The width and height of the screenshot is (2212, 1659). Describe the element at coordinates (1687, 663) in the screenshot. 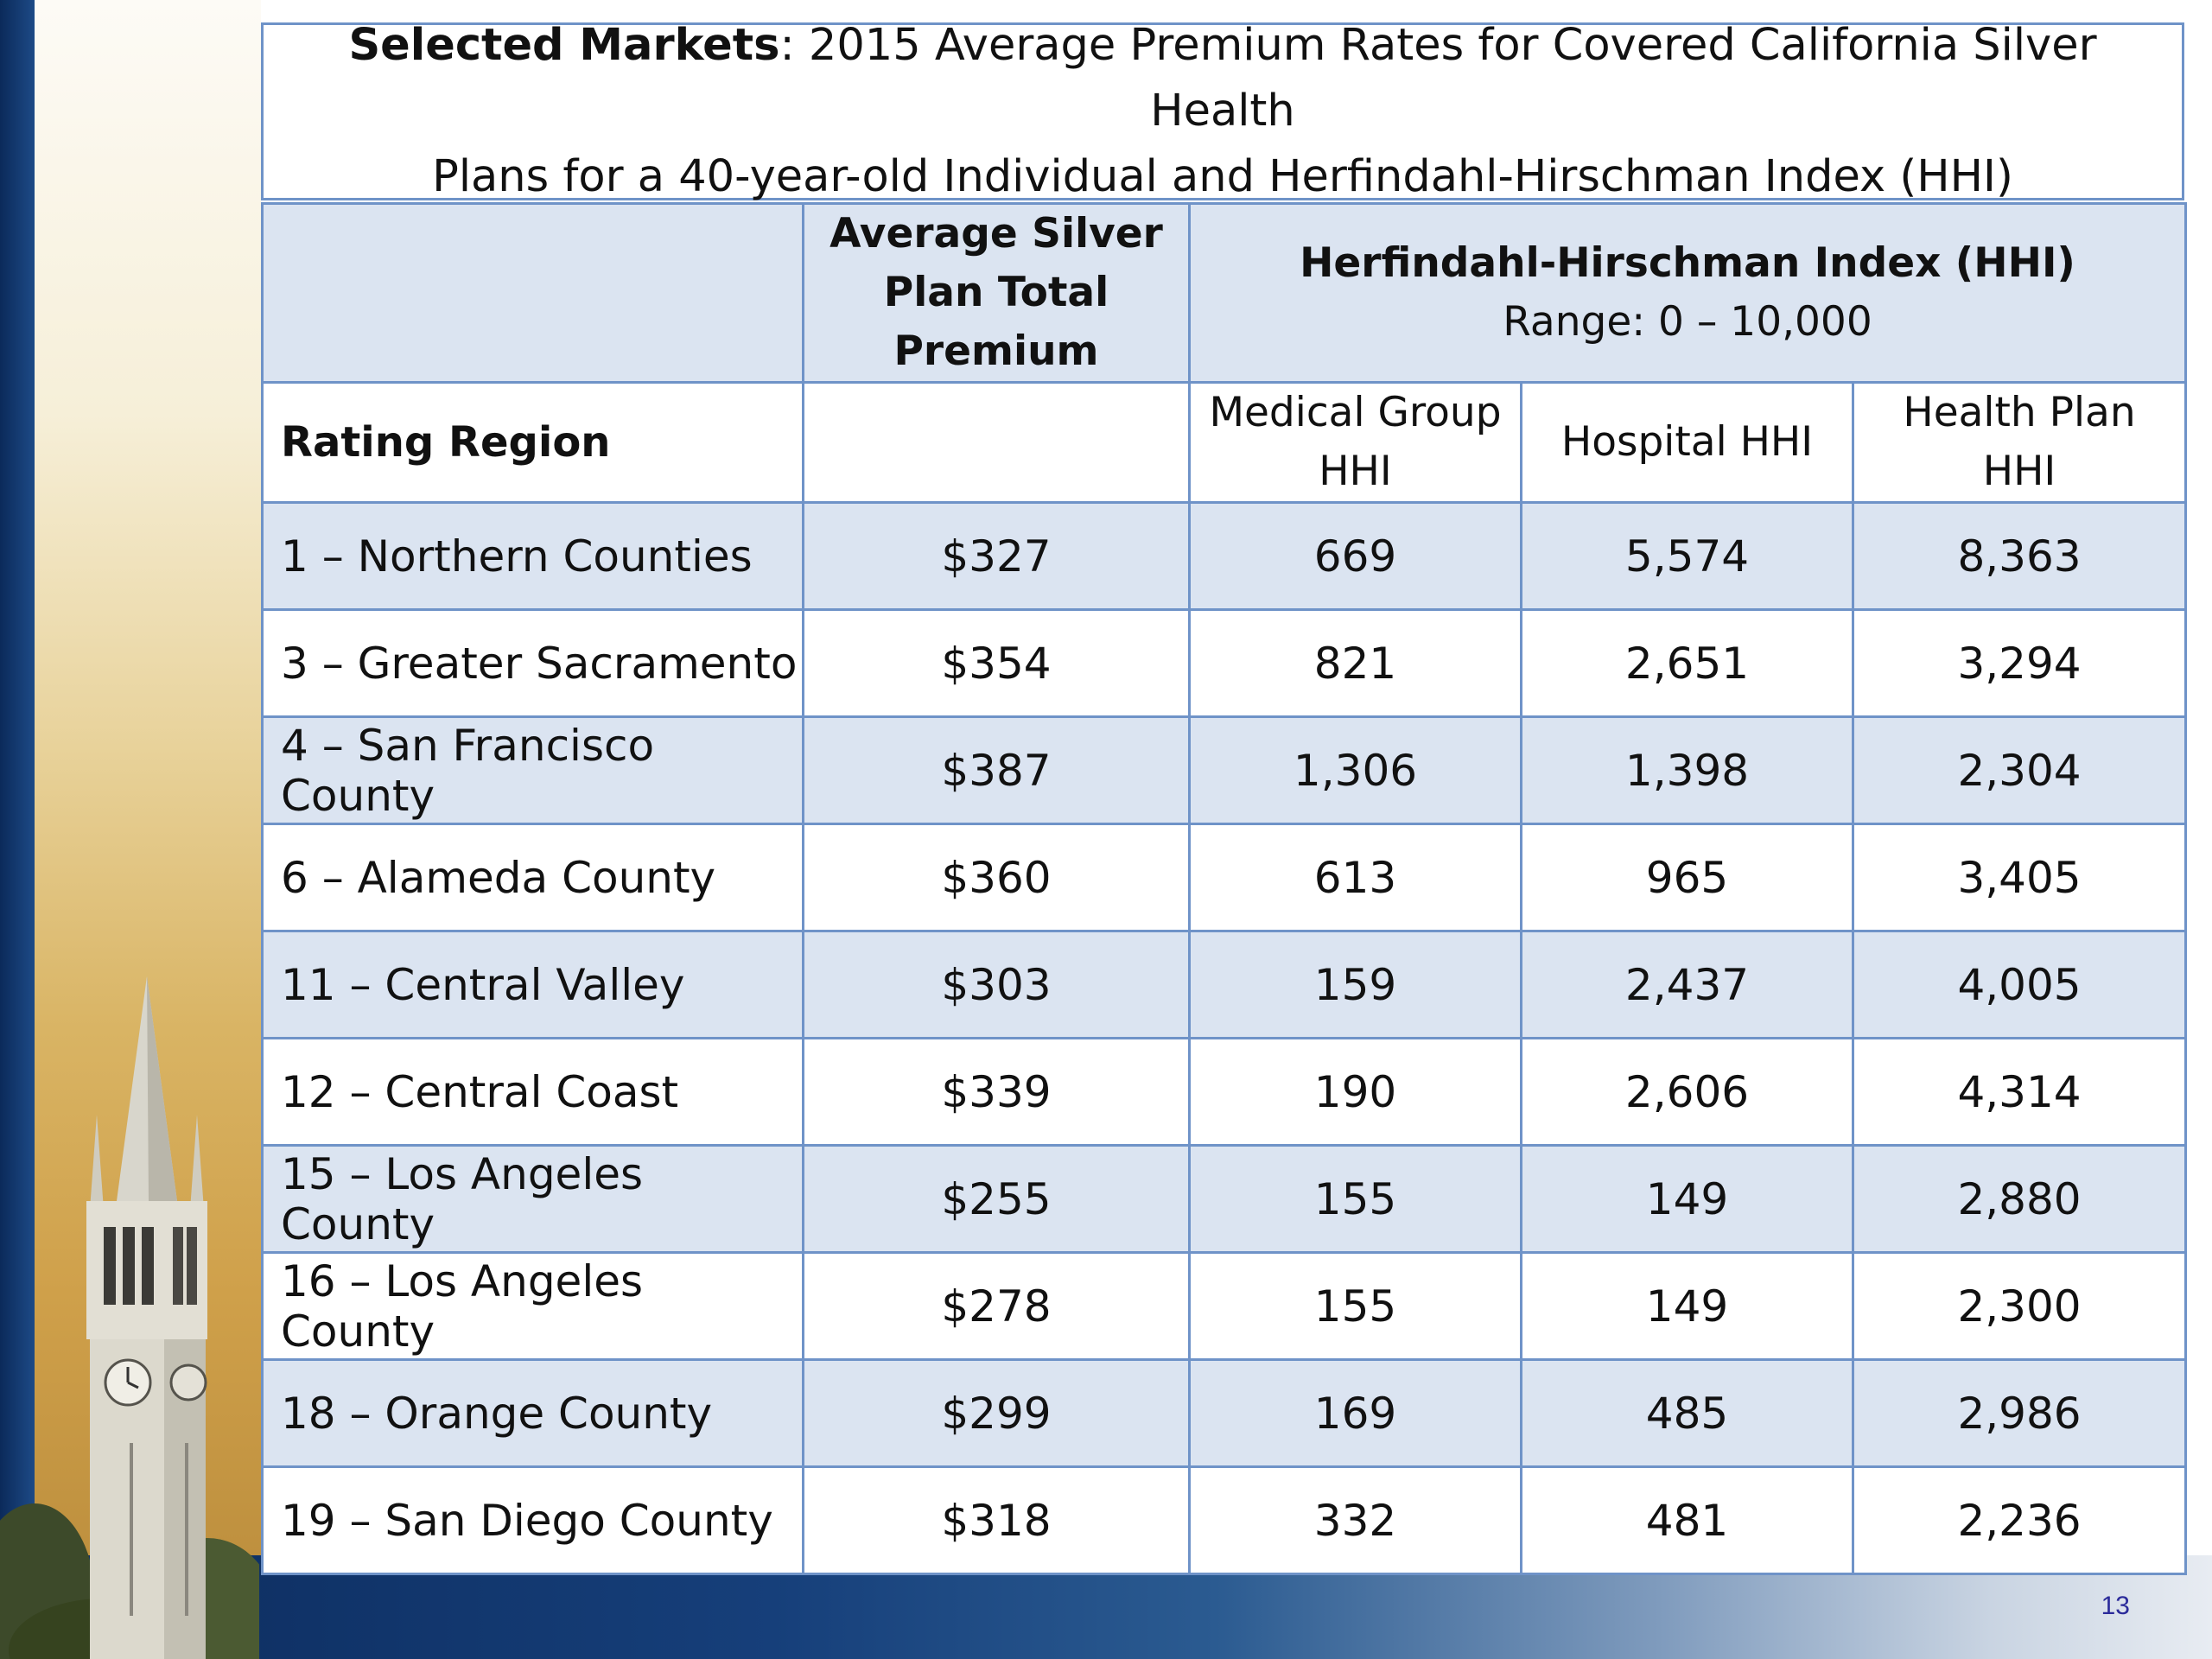

I see `cell-hospital: 2,651` at that location.